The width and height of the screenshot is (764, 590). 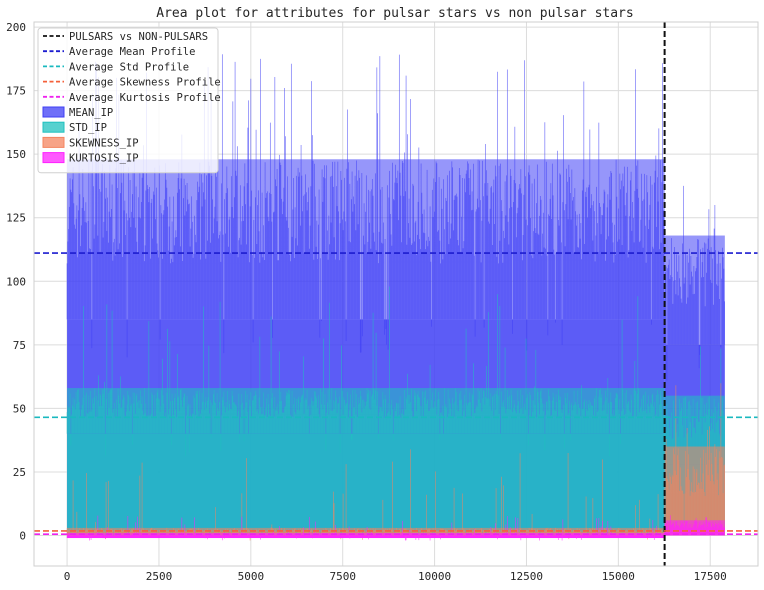 What do you see at coordinates (138, 37) in the screenshot?
I see `legend-label: PULSARS vs NON-PULSARS` at bounding box center [138, 37].